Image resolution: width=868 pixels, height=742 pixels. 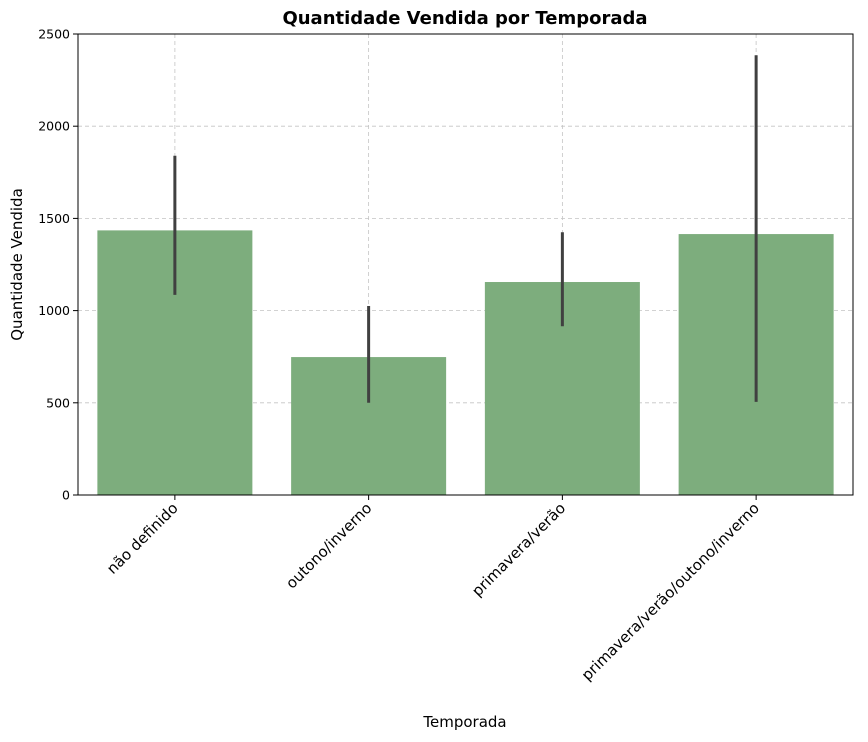 I want to click on x-tick-label: outono/inverno, so click(x=328, y=545).